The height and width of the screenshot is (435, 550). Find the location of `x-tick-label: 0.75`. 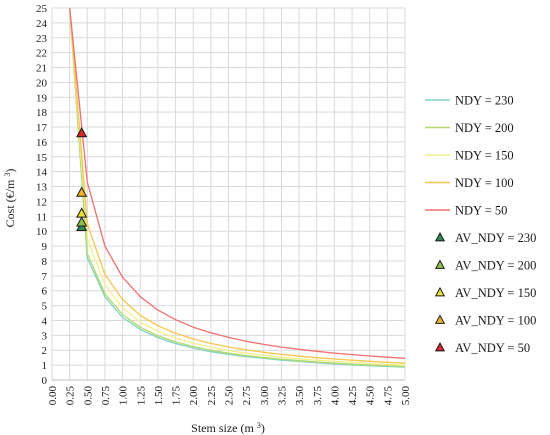

x-tick-label: 0.75 is located at coordinates (106, 396).